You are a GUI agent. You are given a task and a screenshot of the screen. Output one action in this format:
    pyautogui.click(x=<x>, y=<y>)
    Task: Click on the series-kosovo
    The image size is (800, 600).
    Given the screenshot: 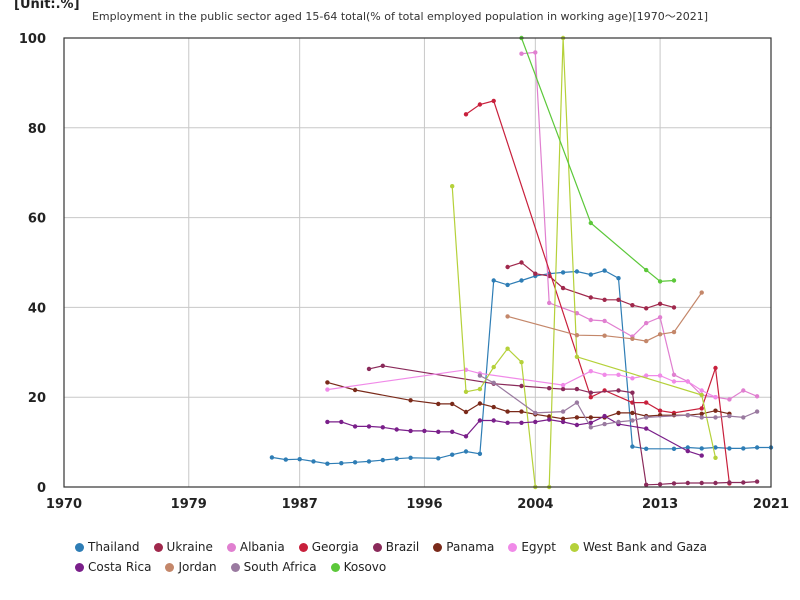 What is the action you would take?
    pyautogui.click(x=598, y=159)
    